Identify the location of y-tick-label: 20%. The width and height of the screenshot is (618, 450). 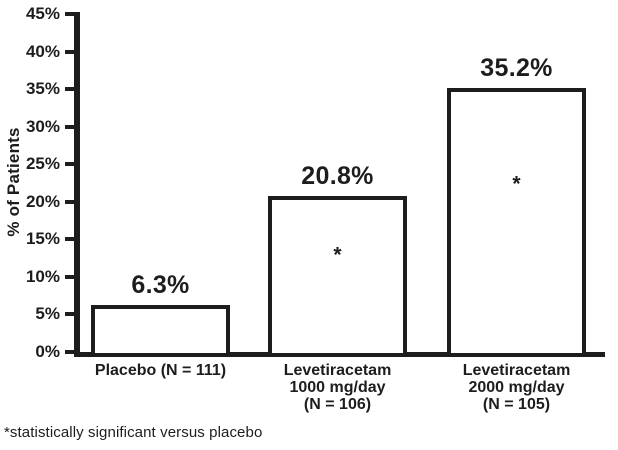
(42, 201).